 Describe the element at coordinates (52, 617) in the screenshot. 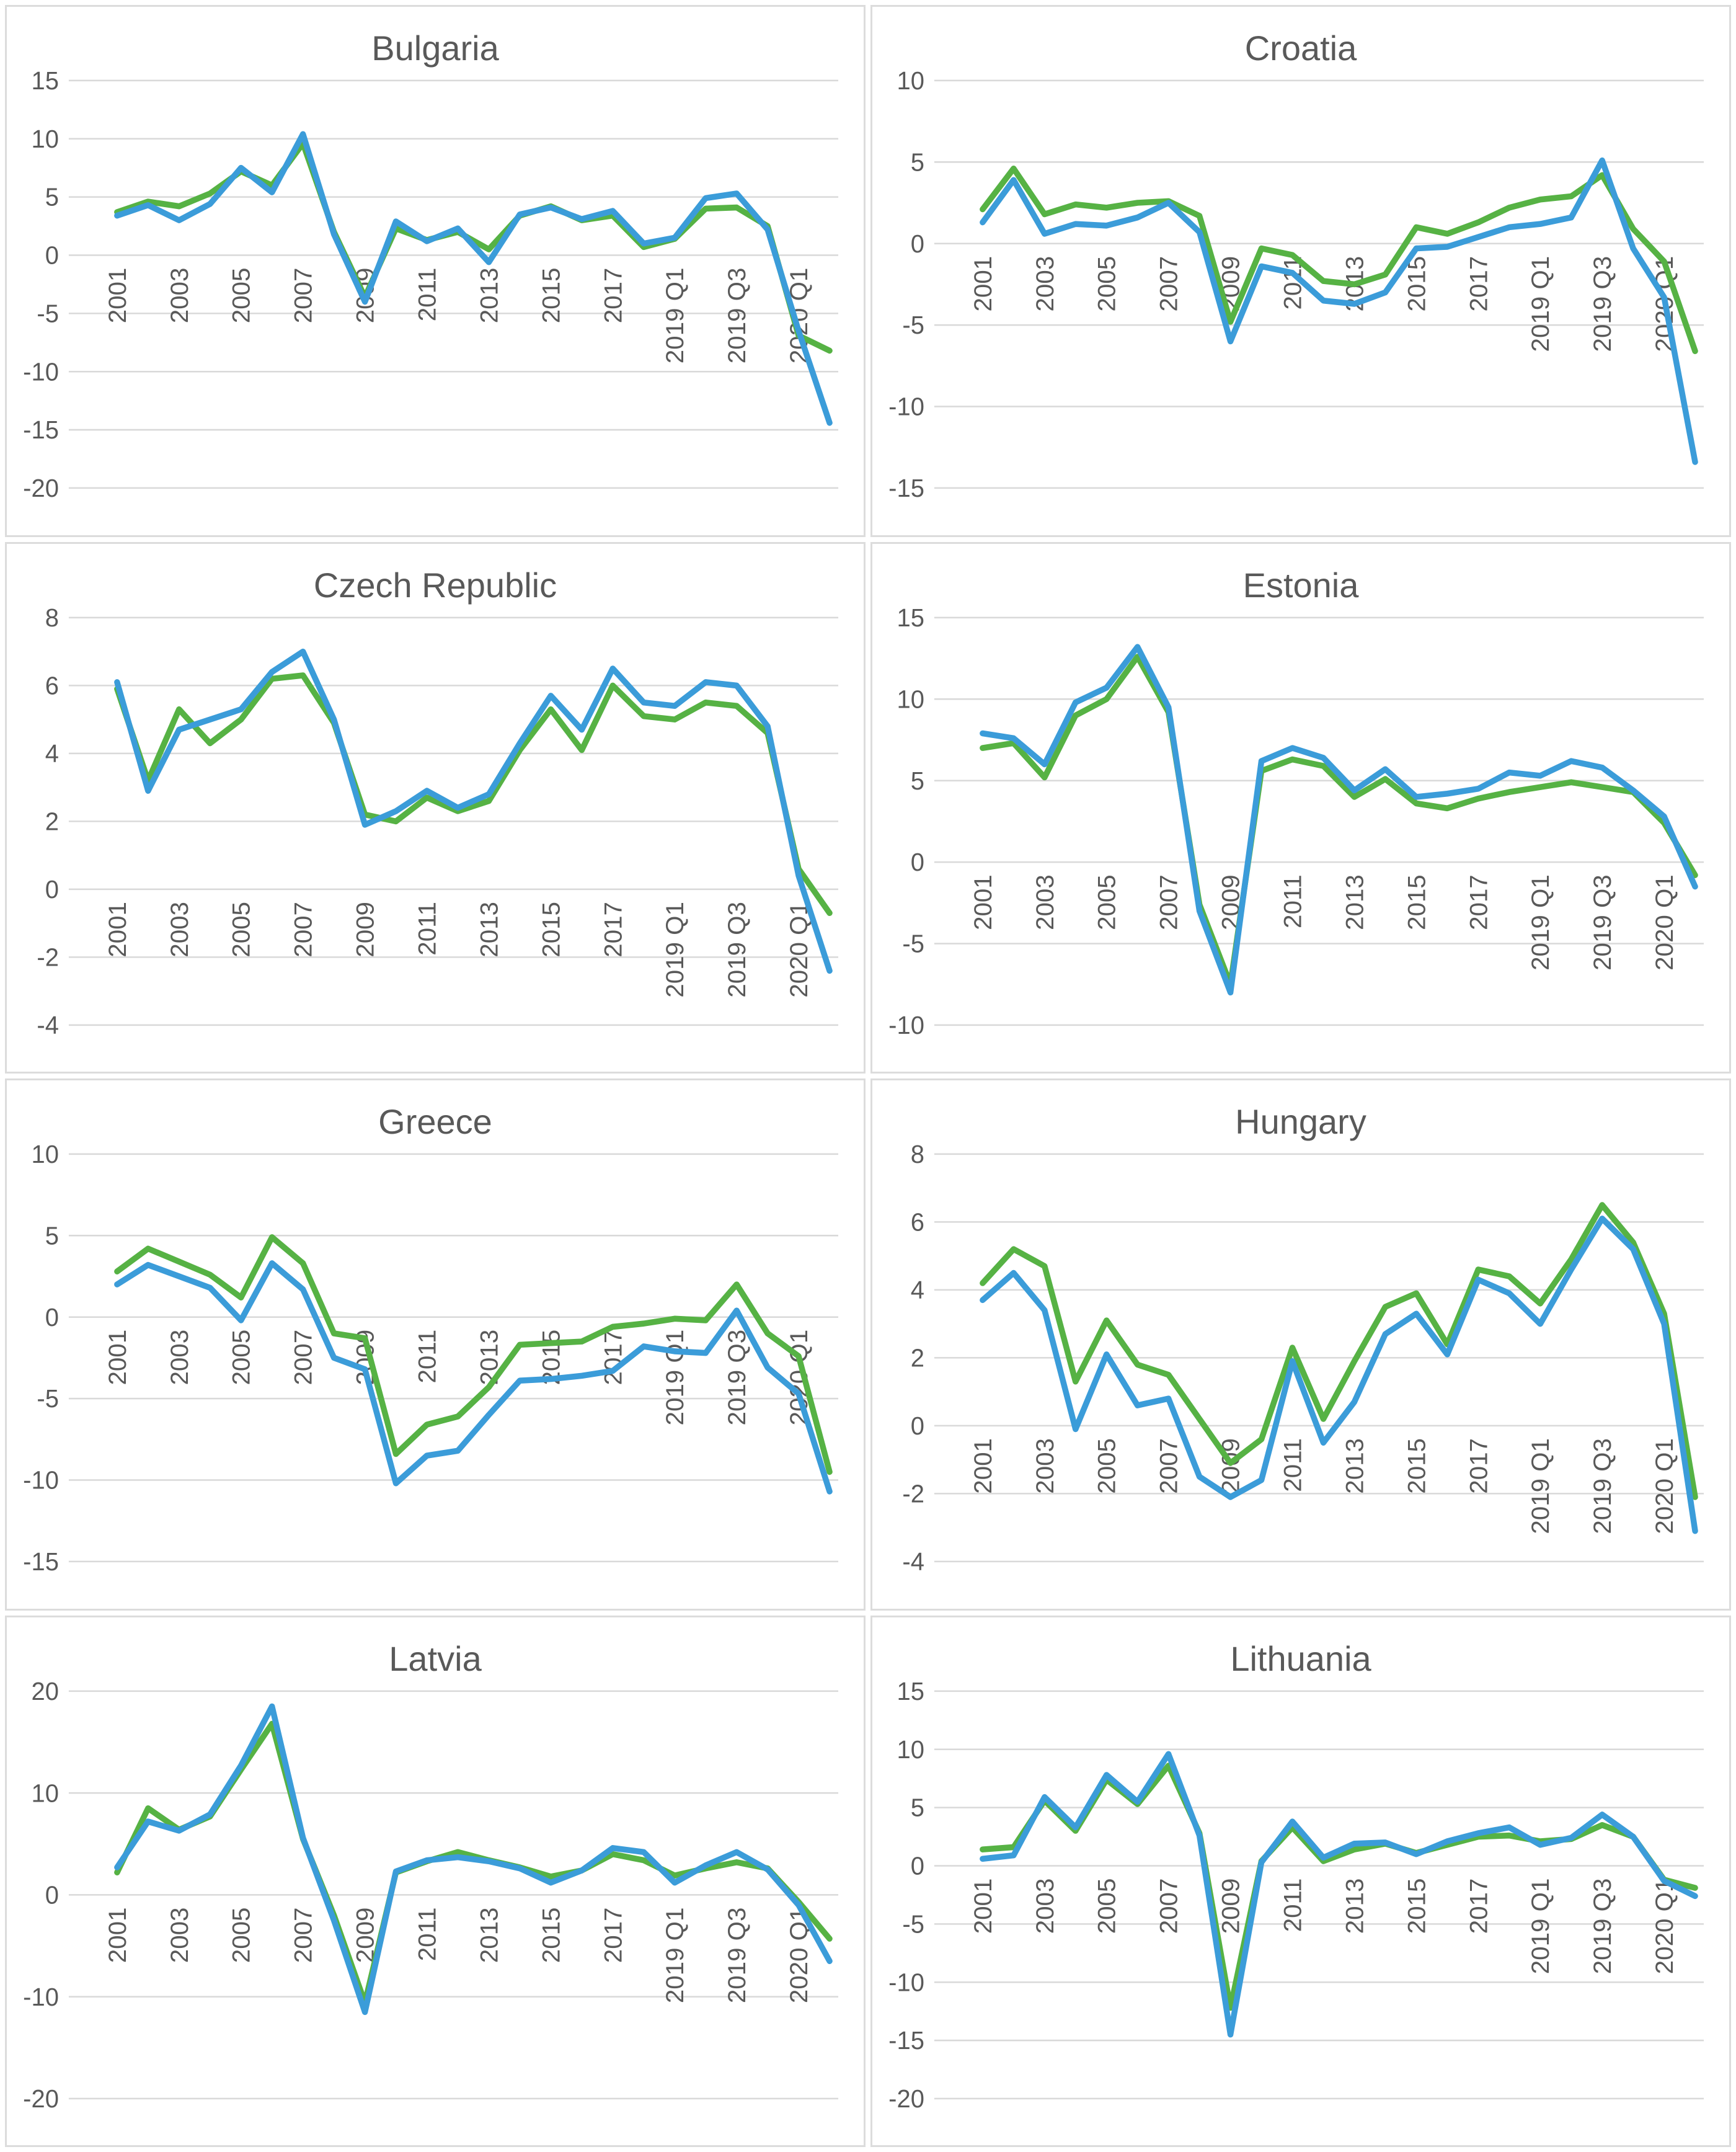

I see `y-axis-tick-label: 8` at that location.